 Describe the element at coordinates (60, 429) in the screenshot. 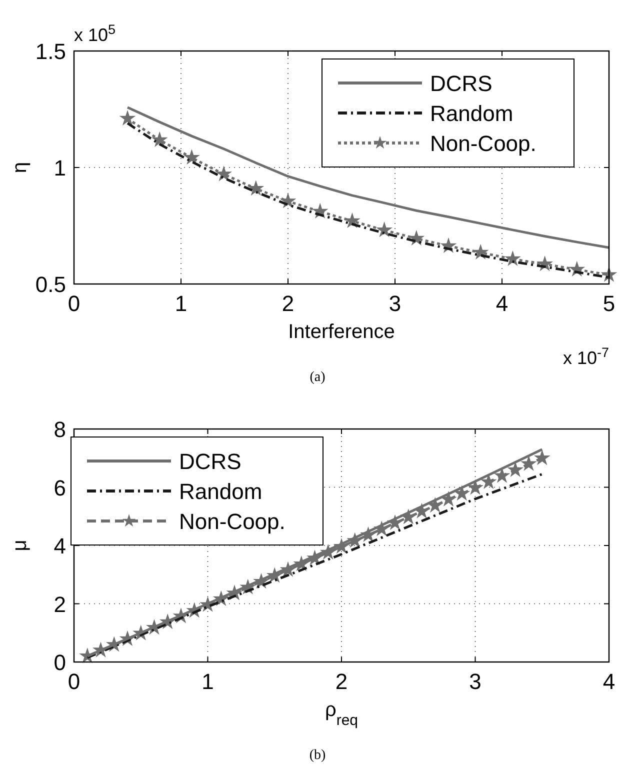

I see `y-tick-label: 8` at that location.